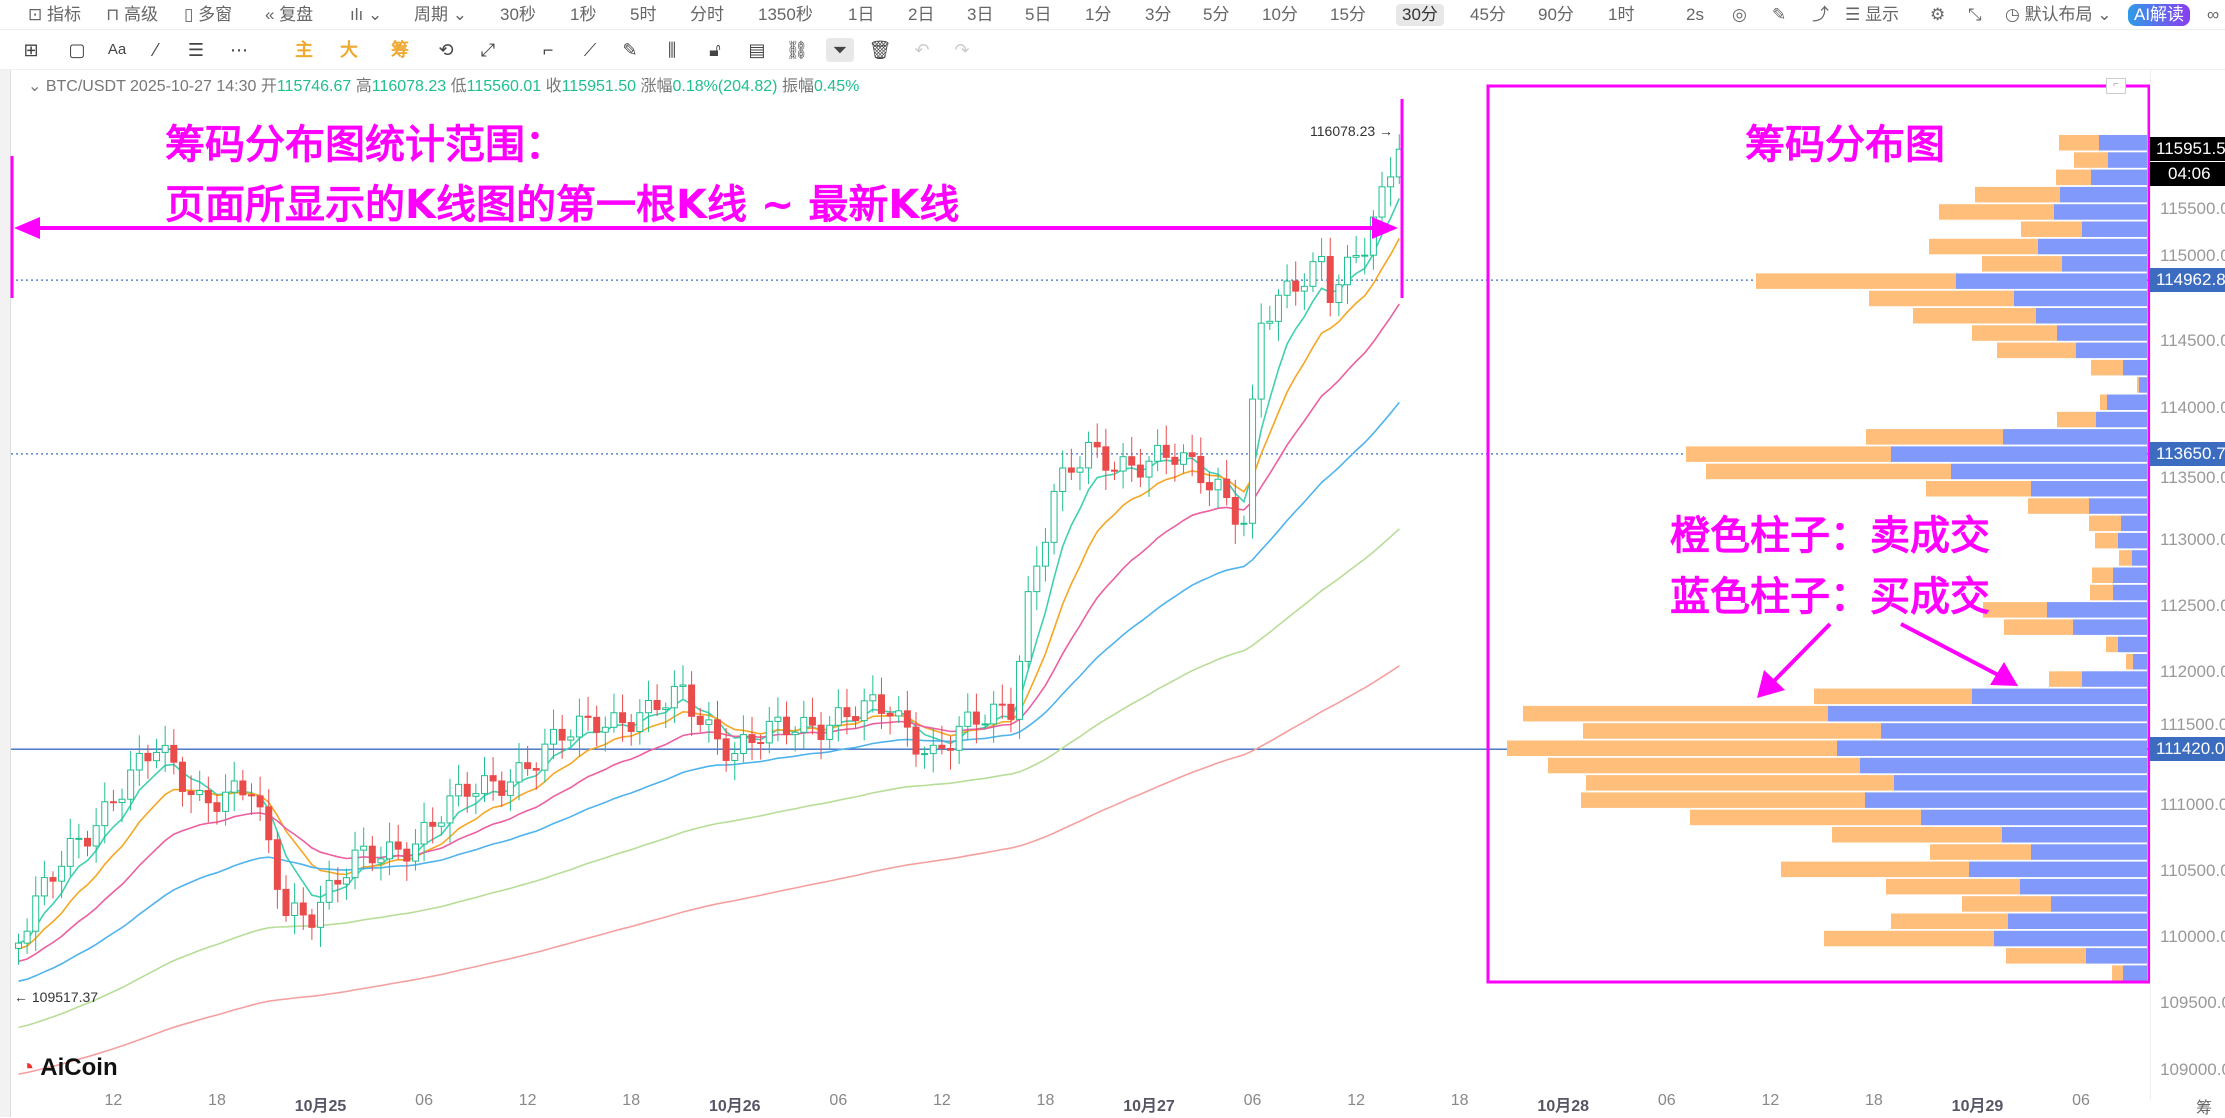  I want to click on toolbar-item-label: 45分, so click(1488, 14).